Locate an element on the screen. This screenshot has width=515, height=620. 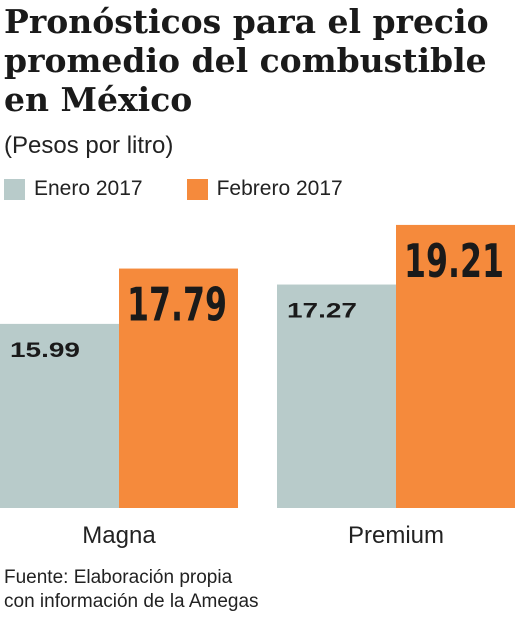
data-label-magna-enero: 15.99 is located at coordinates (45, 350).